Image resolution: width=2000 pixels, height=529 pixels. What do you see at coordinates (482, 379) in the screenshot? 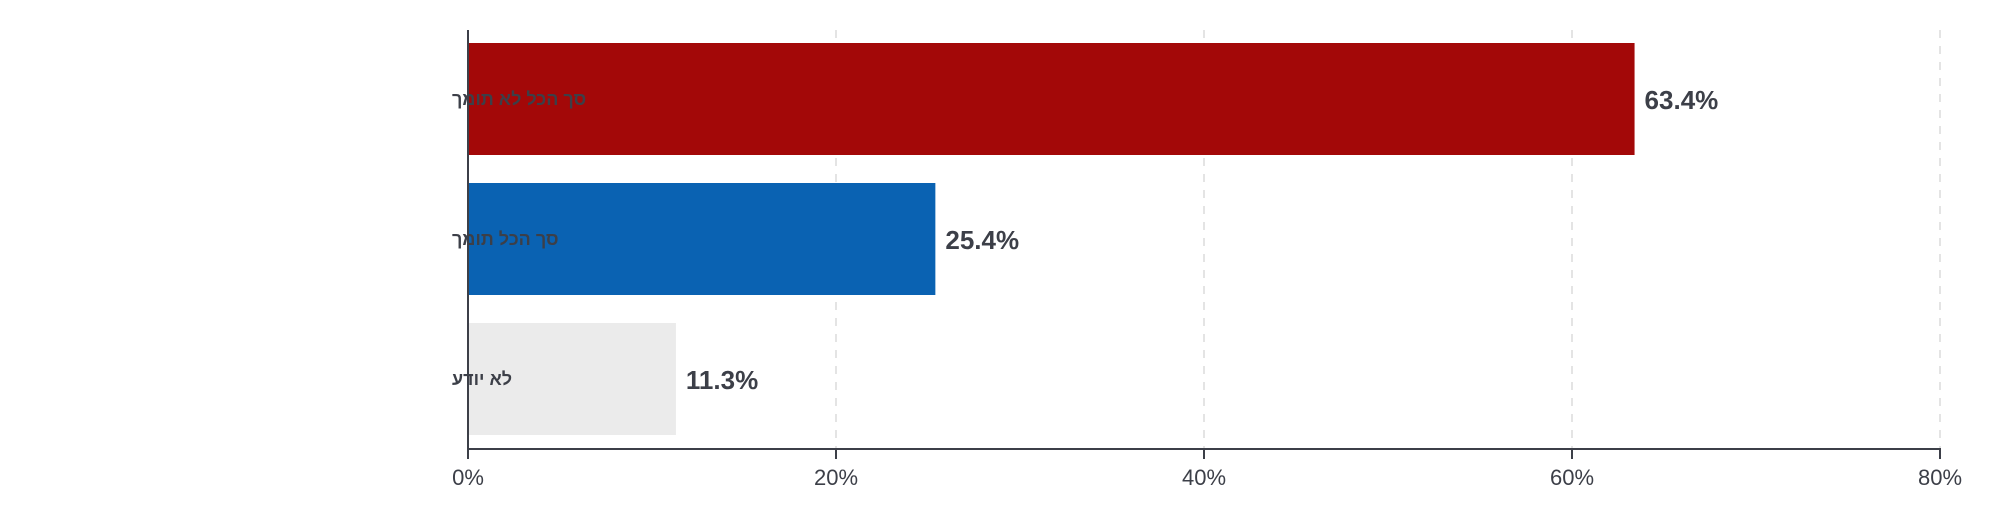
I see `category-label-3: לא יודע` at bounding box center [482, 379].